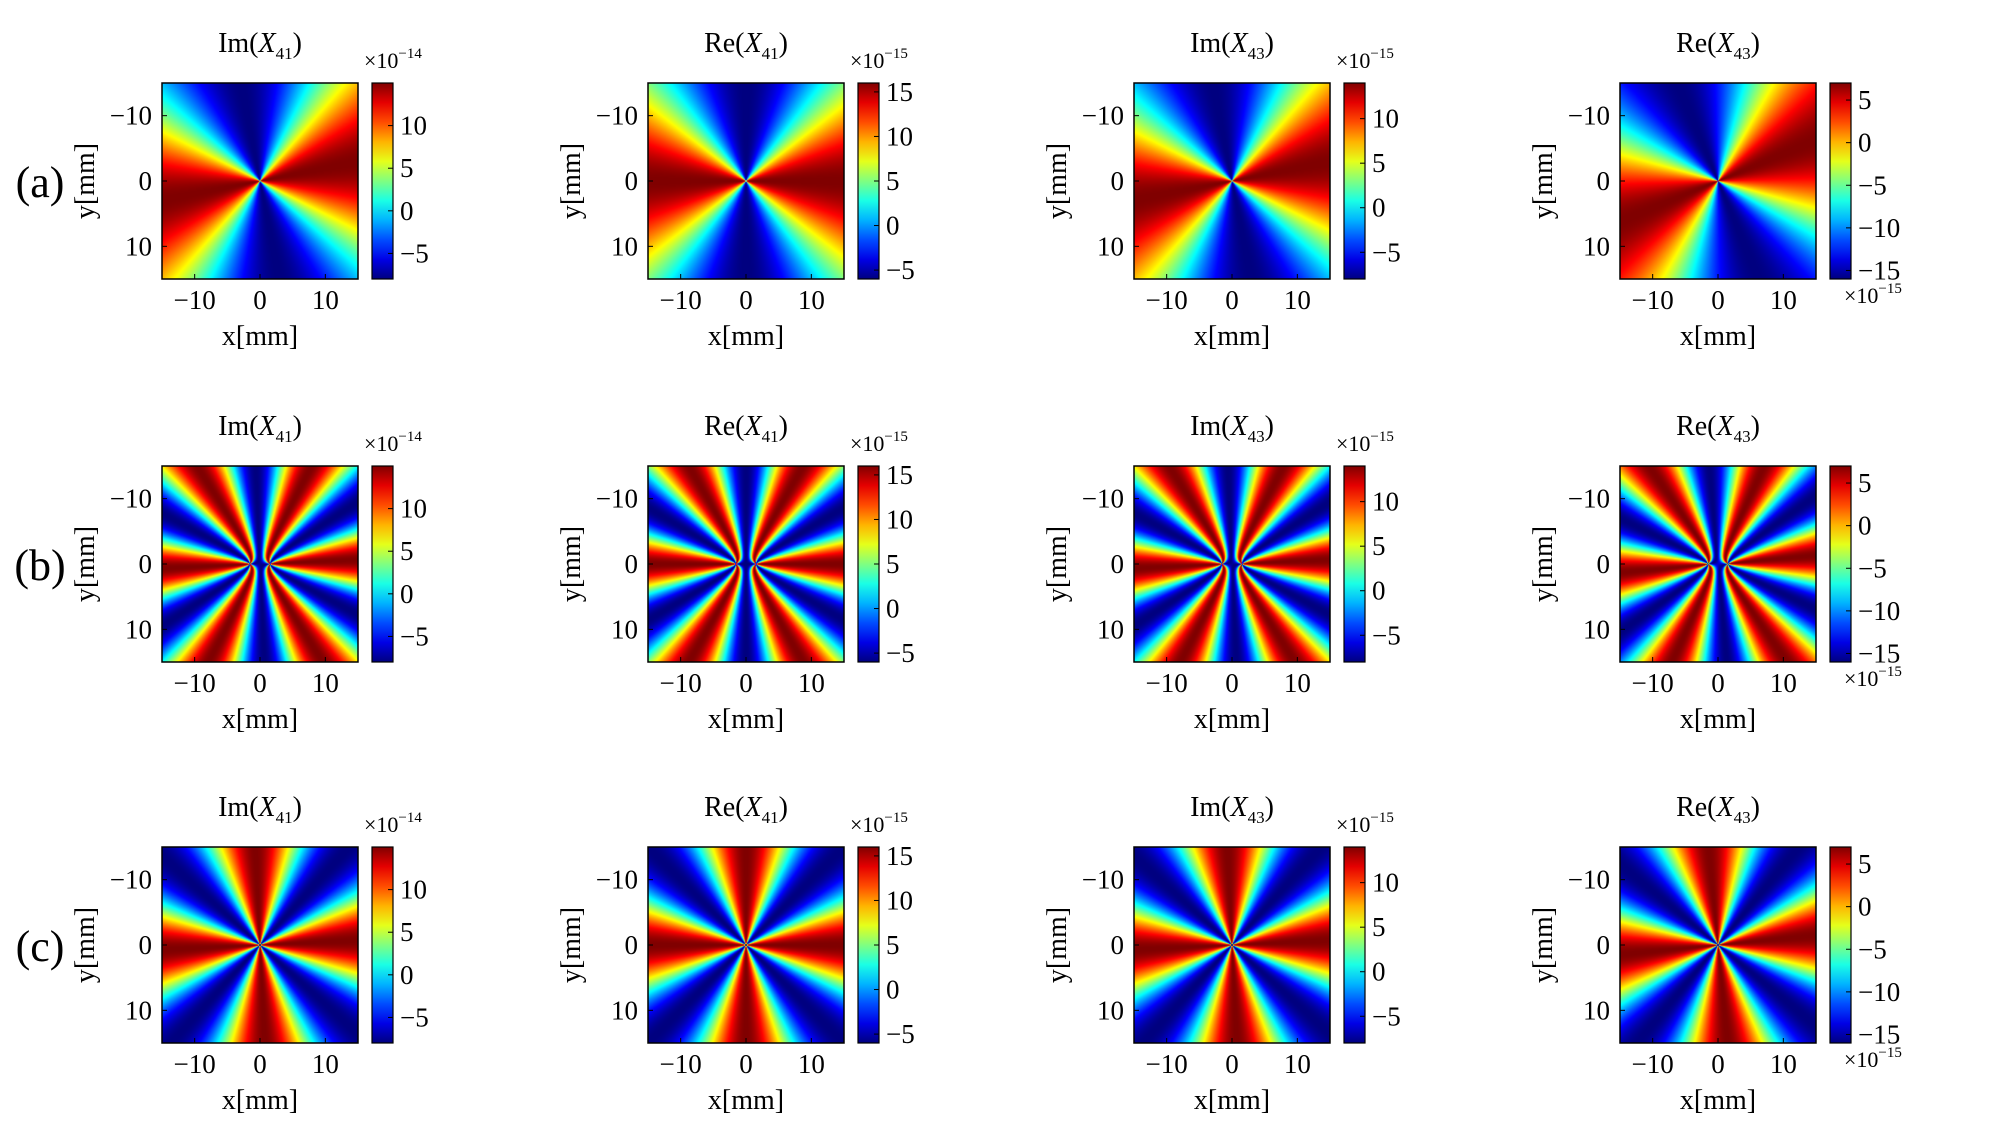 Image resolution: width=2000 pixels, height=1123 pixels. What do you see at coordinates (410, 54) in the screenshot?
I see `exponent-power: −14` at bounding box center [410, 54].